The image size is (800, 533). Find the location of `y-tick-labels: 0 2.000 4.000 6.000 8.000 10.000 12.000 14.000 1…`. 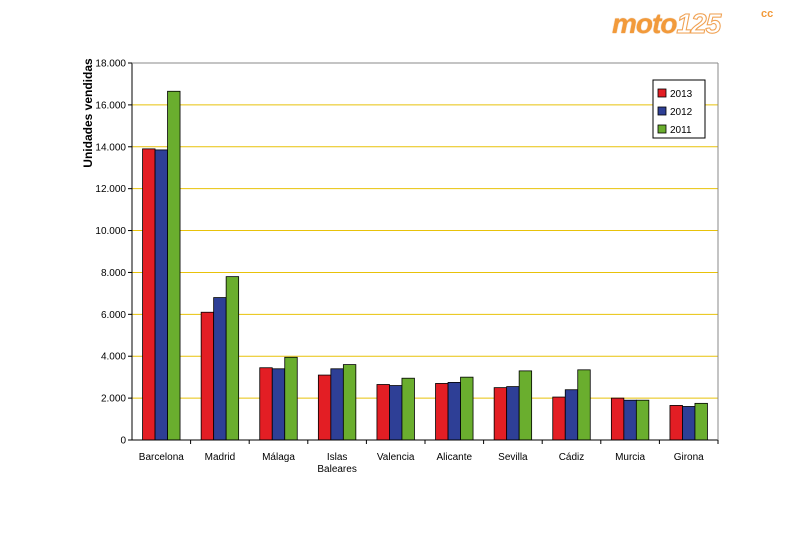

y-tick-labels: 0 2.000 4.000 6.000 8.000 10.000 12.000 14.000 1… is located at coordinates (110, 253).